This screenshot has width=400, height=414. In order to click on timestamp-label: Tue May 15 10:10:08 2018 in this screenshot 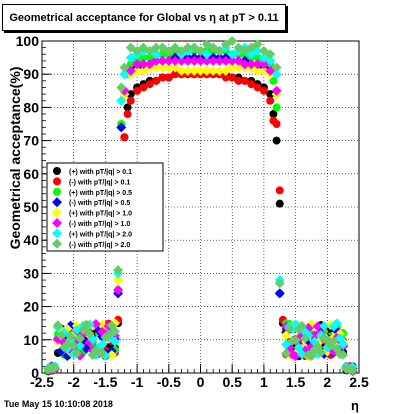, I will do `click(58, 404)`.